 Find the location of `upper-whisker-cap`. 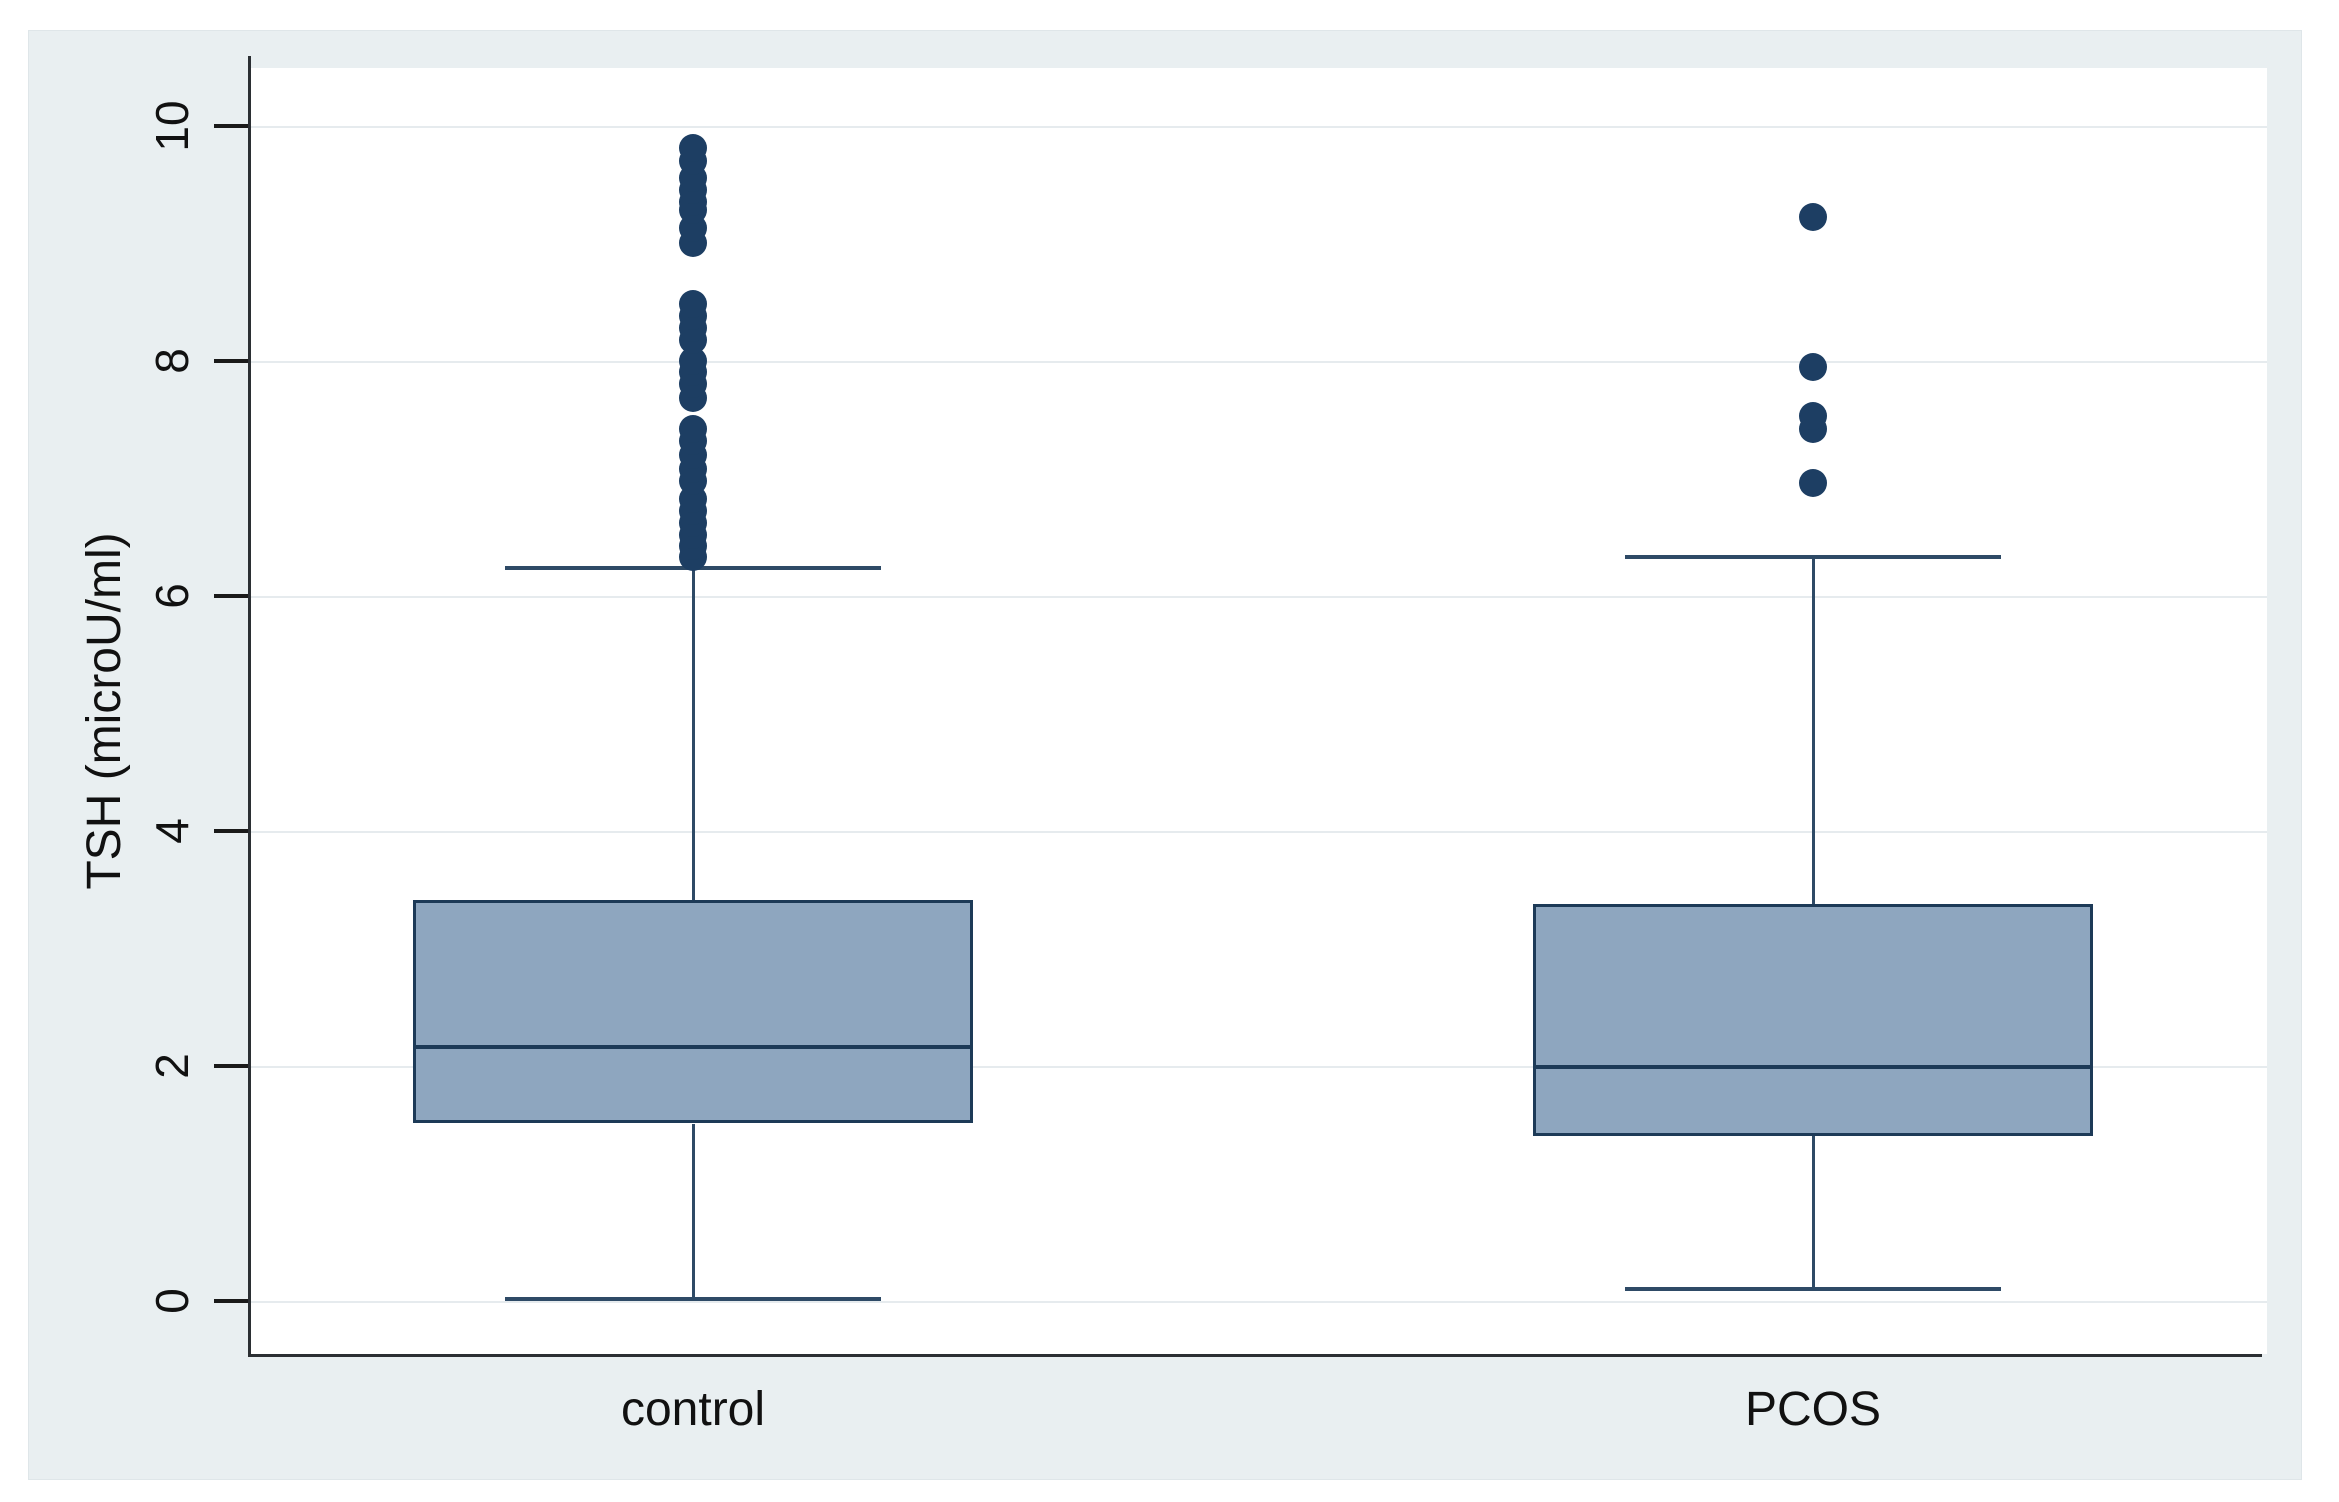

upper-whisker-cap is located at coordinates (1813, 557).